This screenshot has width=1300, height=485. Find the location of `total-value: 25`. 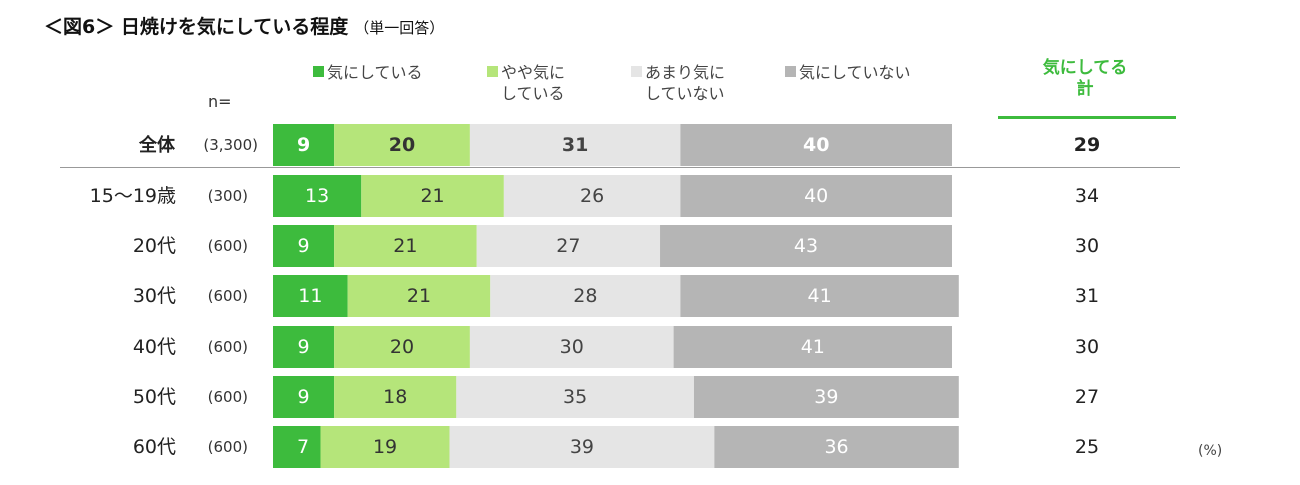

total-value: 25 is located at coordinates (1087, 447).